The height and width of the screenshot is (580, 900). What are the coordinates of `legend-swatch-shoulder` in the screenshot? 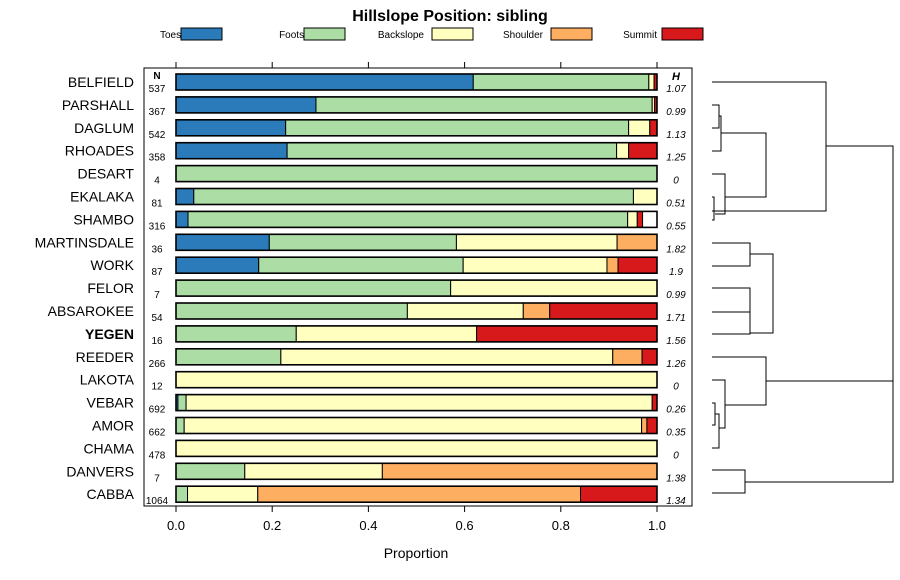 It's located at (571, 34).